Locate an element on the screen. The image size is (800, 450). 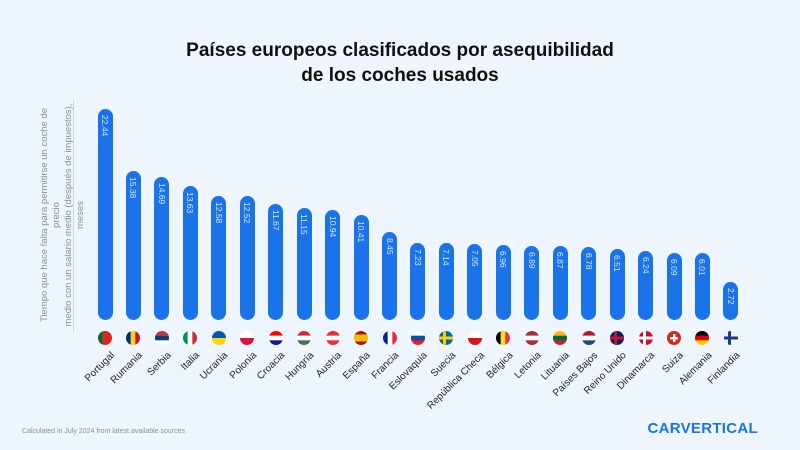
data-label: 7.23 is located at coordinates (417, 257).